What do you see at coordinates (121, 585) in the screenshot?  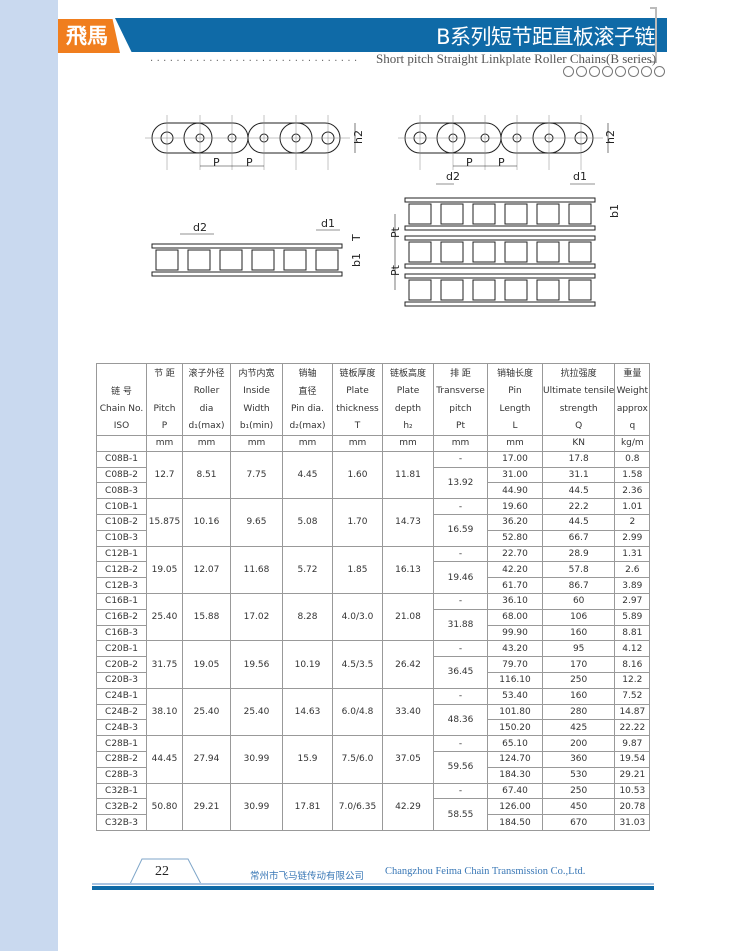 I see `chain-number-cell: C12B-3` at bounding box center [121, 585].